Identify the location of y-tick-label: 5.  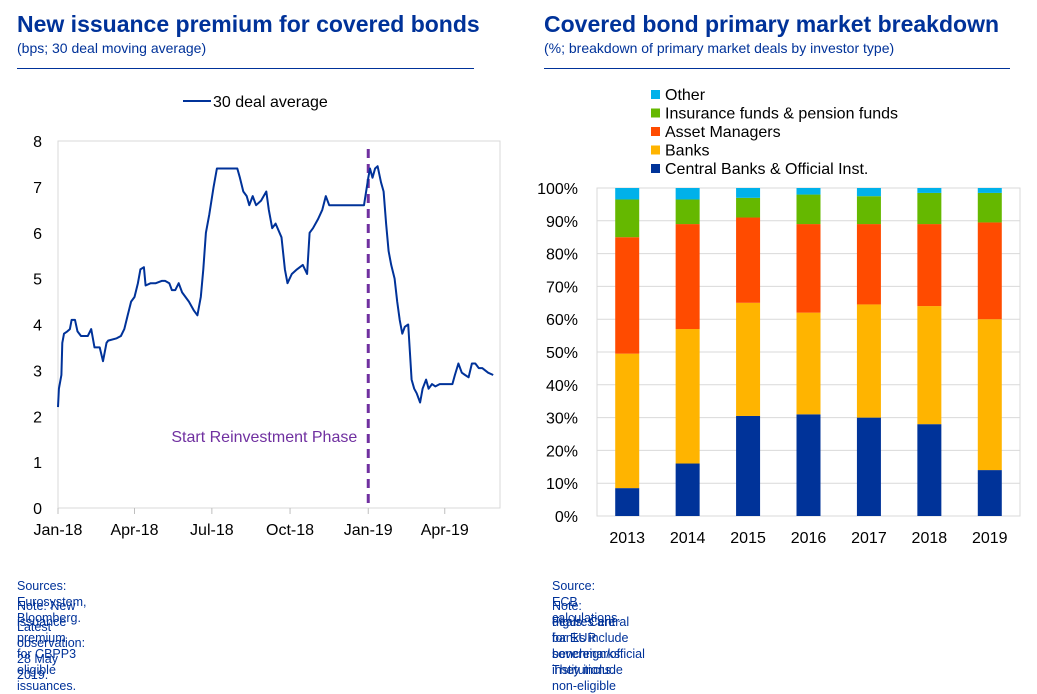
(37, 280).